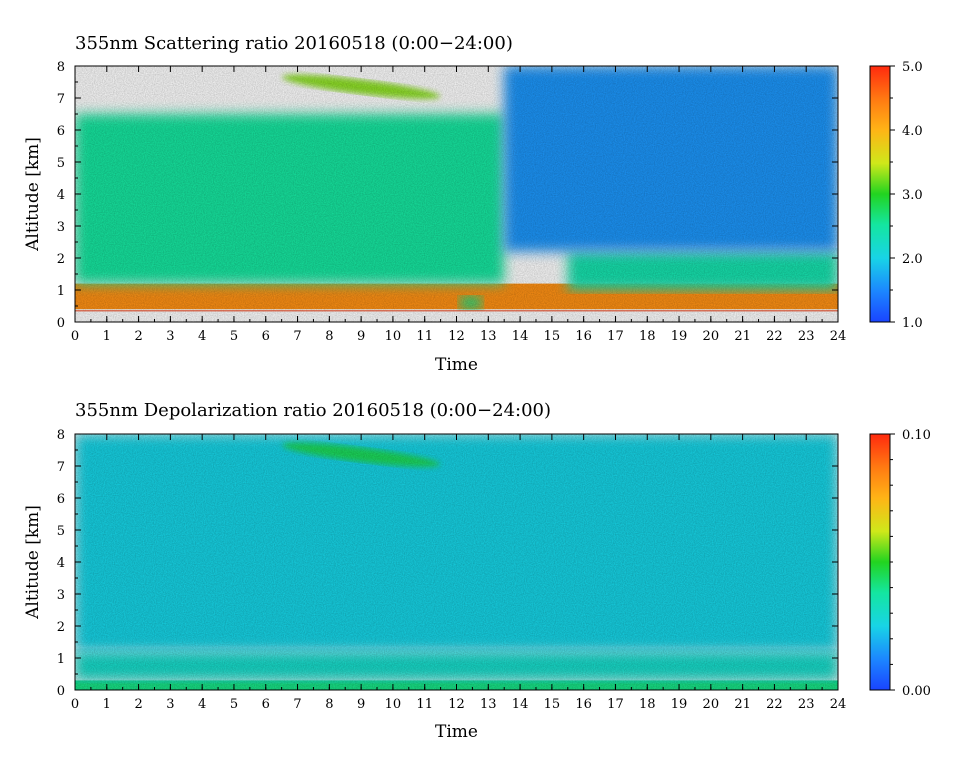  Describe the element at coordinates (912, 259) in the screenshot. I see `colorbar-tick-label: 2.0` at that location.